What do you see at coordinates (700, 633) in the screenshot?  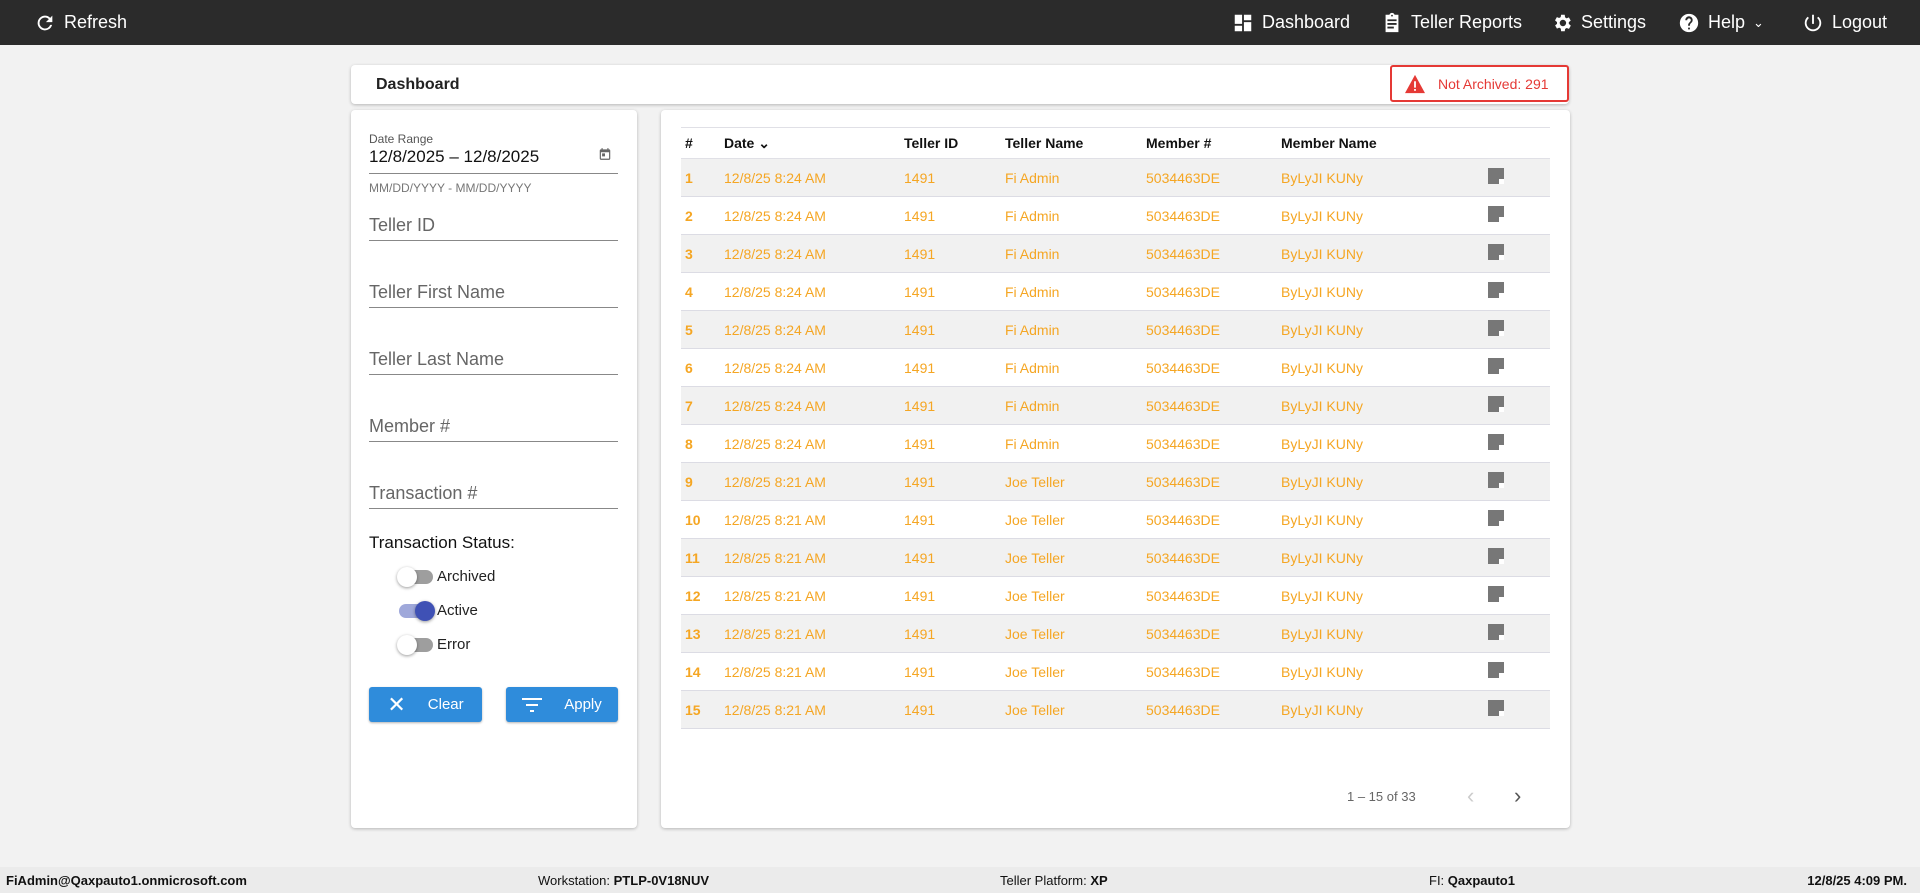 I see `row-number: 13` at bounding box center [700, 633].